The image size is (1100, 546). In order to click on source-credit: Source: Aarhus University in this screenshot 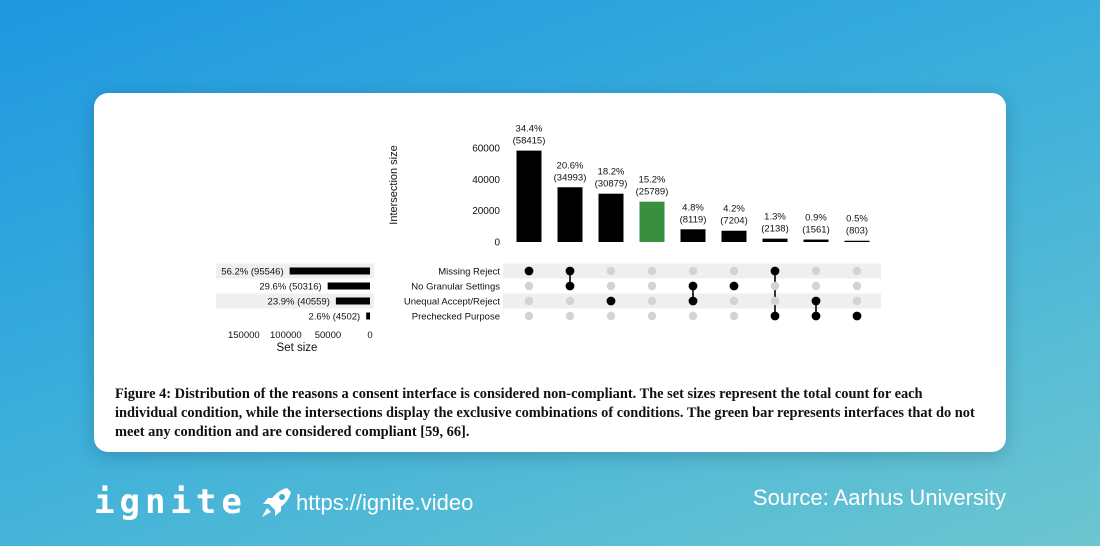, I will do `click(879, 497)`.